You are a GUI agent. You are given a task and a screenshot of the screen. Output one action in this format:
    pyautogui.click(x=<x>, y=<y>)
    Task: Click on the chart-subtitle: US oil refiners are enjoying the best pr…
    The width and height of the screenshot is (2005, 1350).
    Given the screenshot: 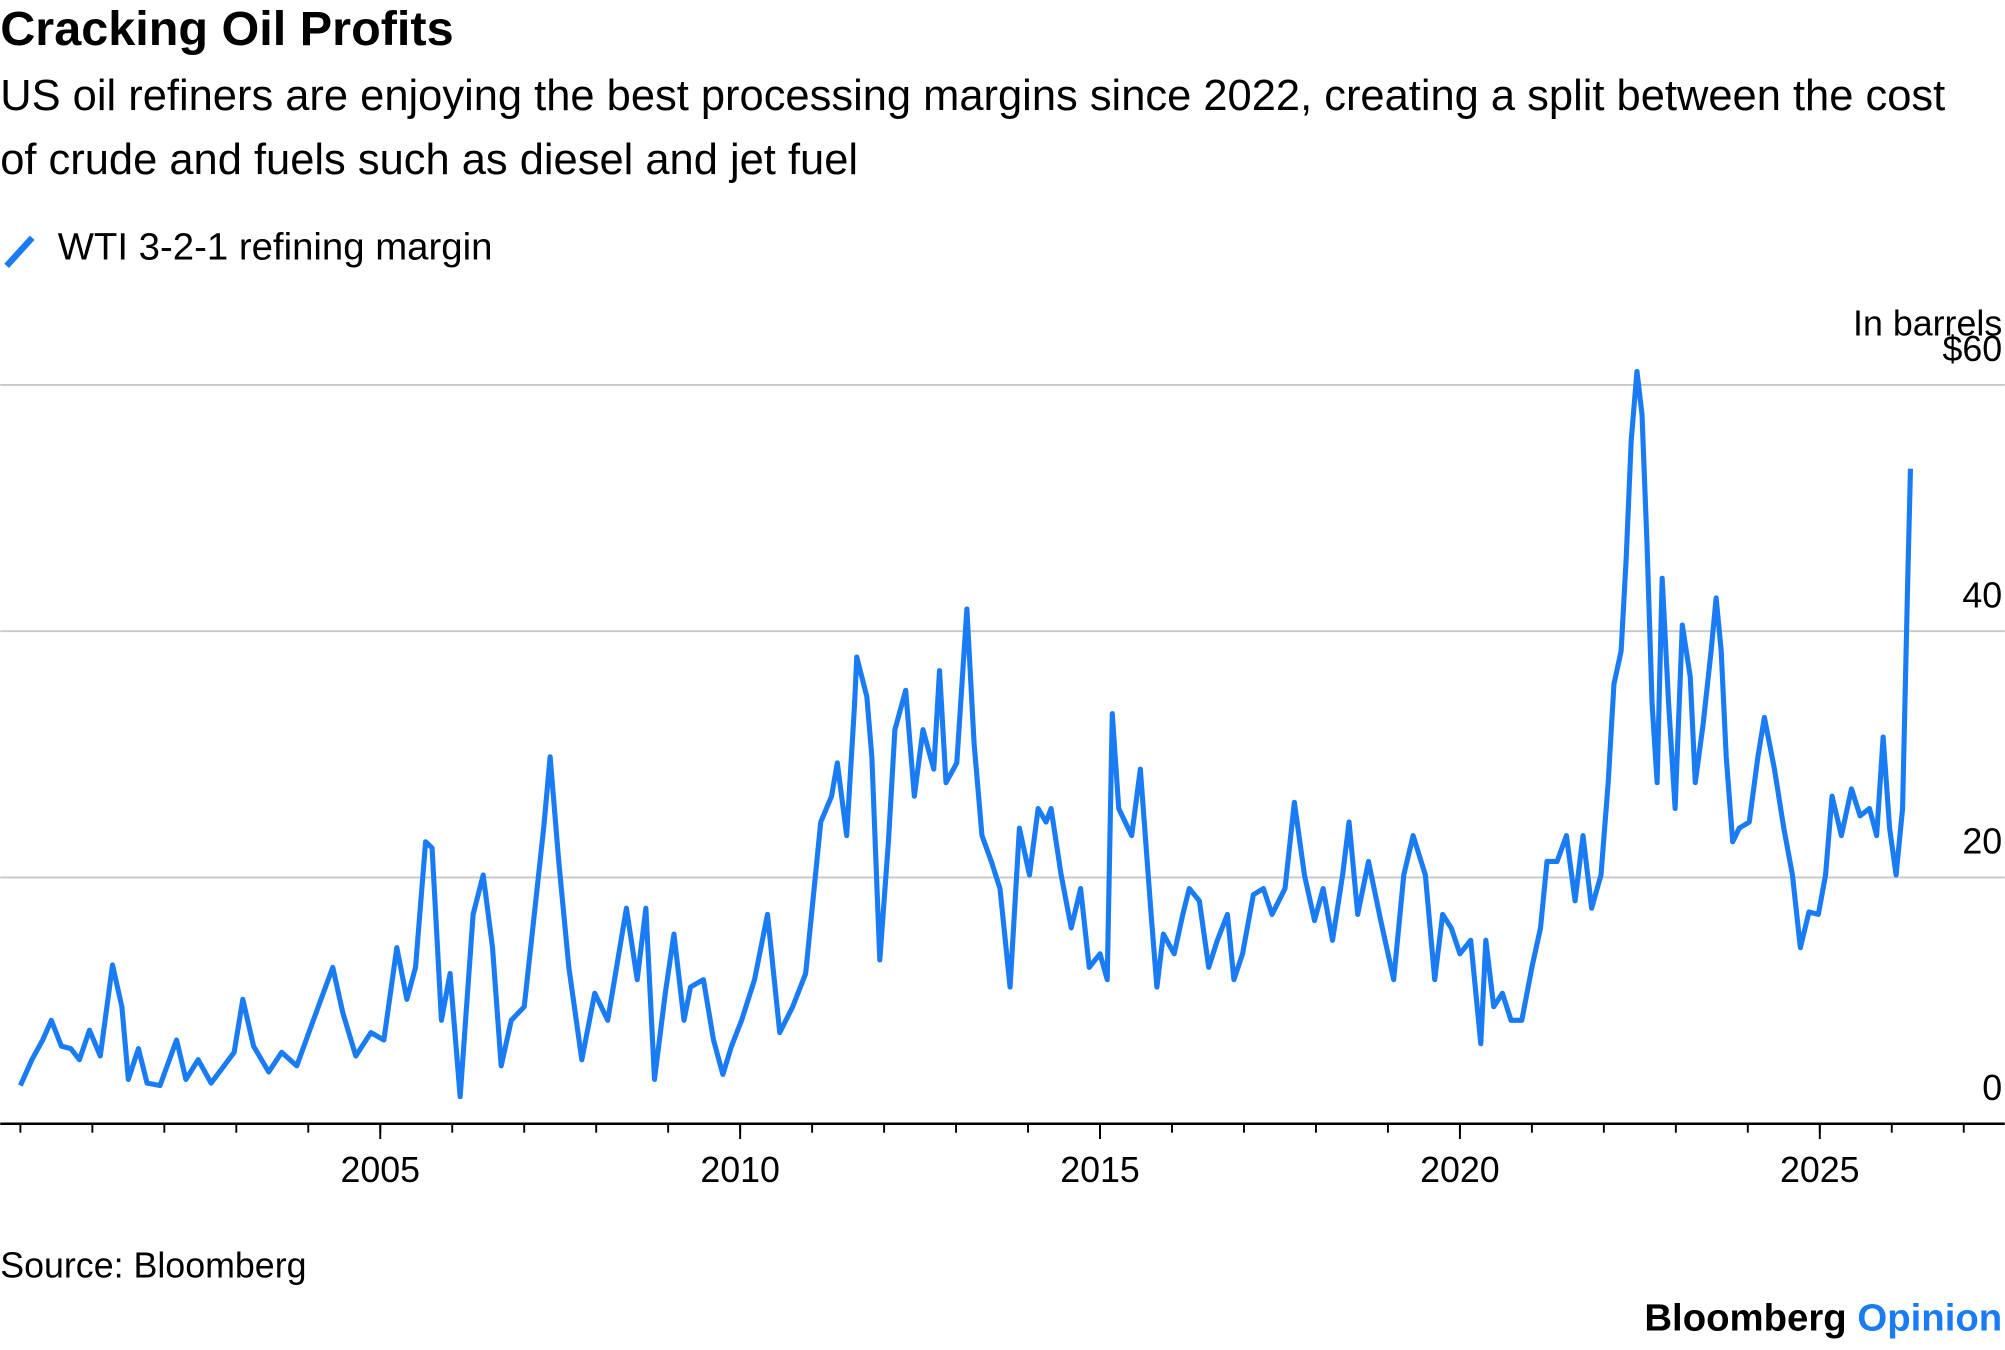 What is the action you would take?
    pyautogui.click(x=973, y=128)
    